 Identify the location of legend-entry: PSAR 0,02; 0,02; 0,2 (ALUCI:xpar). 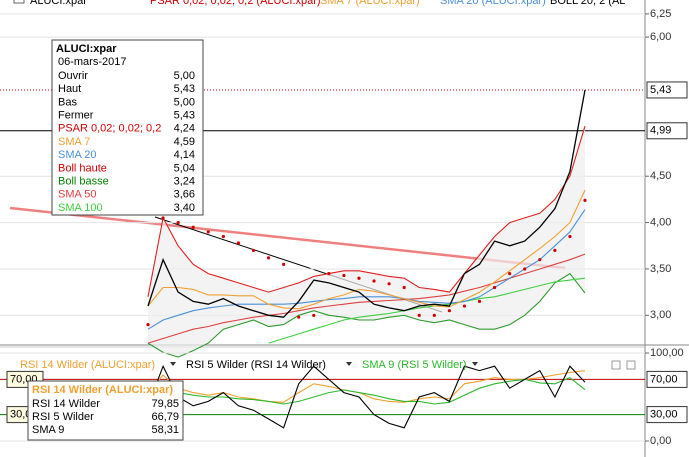
(235, 3).